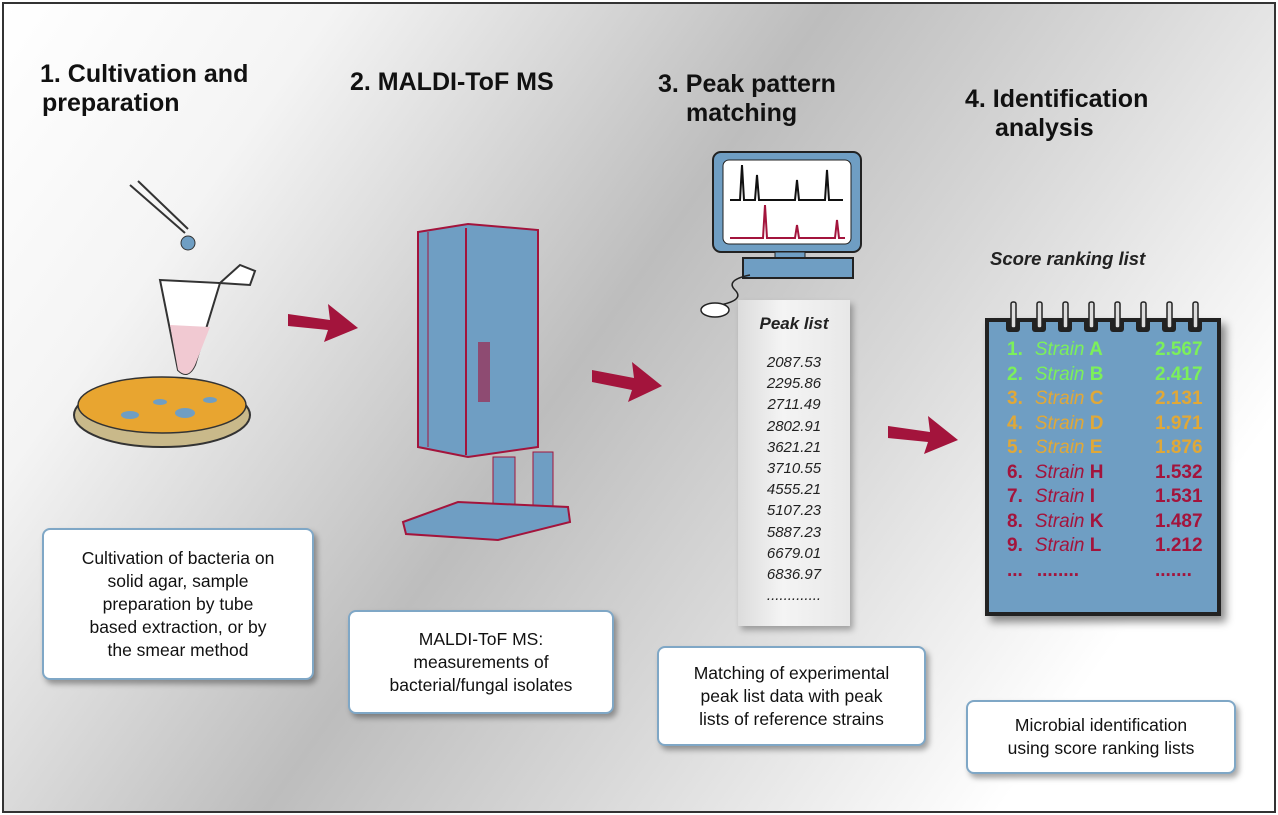  Describe the element at coordinates (1179, 496) in the screenshot. I see `score-value: 1.531` at that location.